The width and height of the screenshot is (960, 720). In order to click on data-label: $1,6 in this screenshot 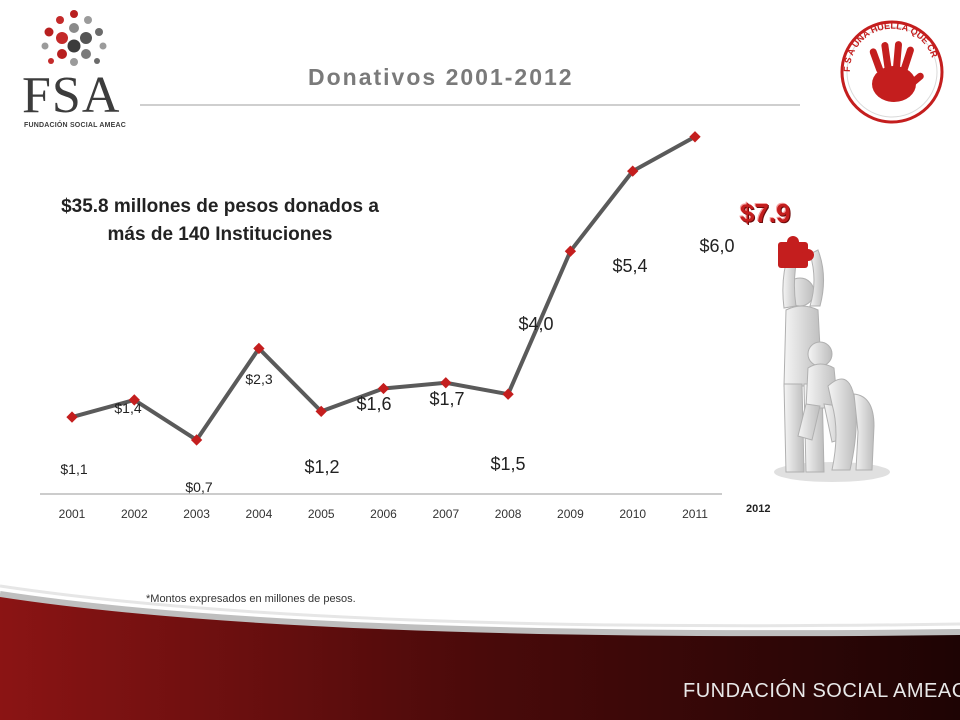, I will do `click(373, 404)`.